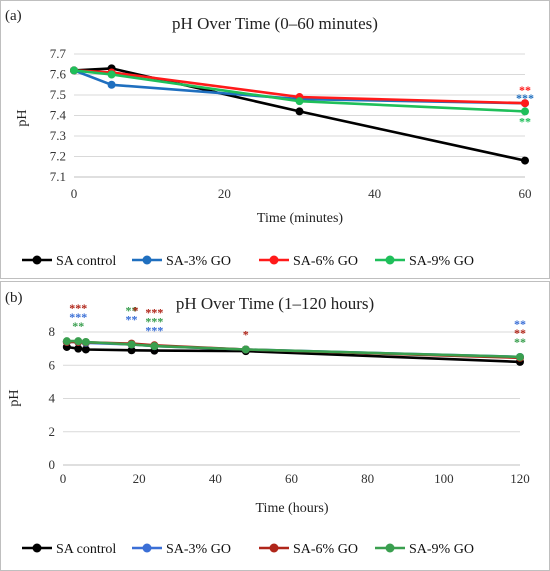 Image resolution: width=550 pixels, height=571 pixels. I want to click on y-tick-label: 7.7, so click(58, 53).